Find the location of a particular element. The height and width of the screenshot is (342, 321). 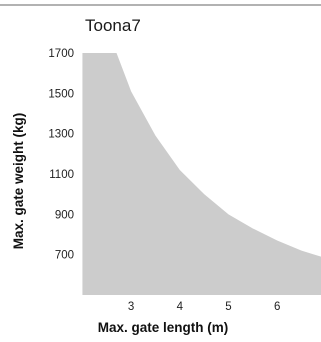

y-tick-label: 1100 is located at coordinates (61, 175).